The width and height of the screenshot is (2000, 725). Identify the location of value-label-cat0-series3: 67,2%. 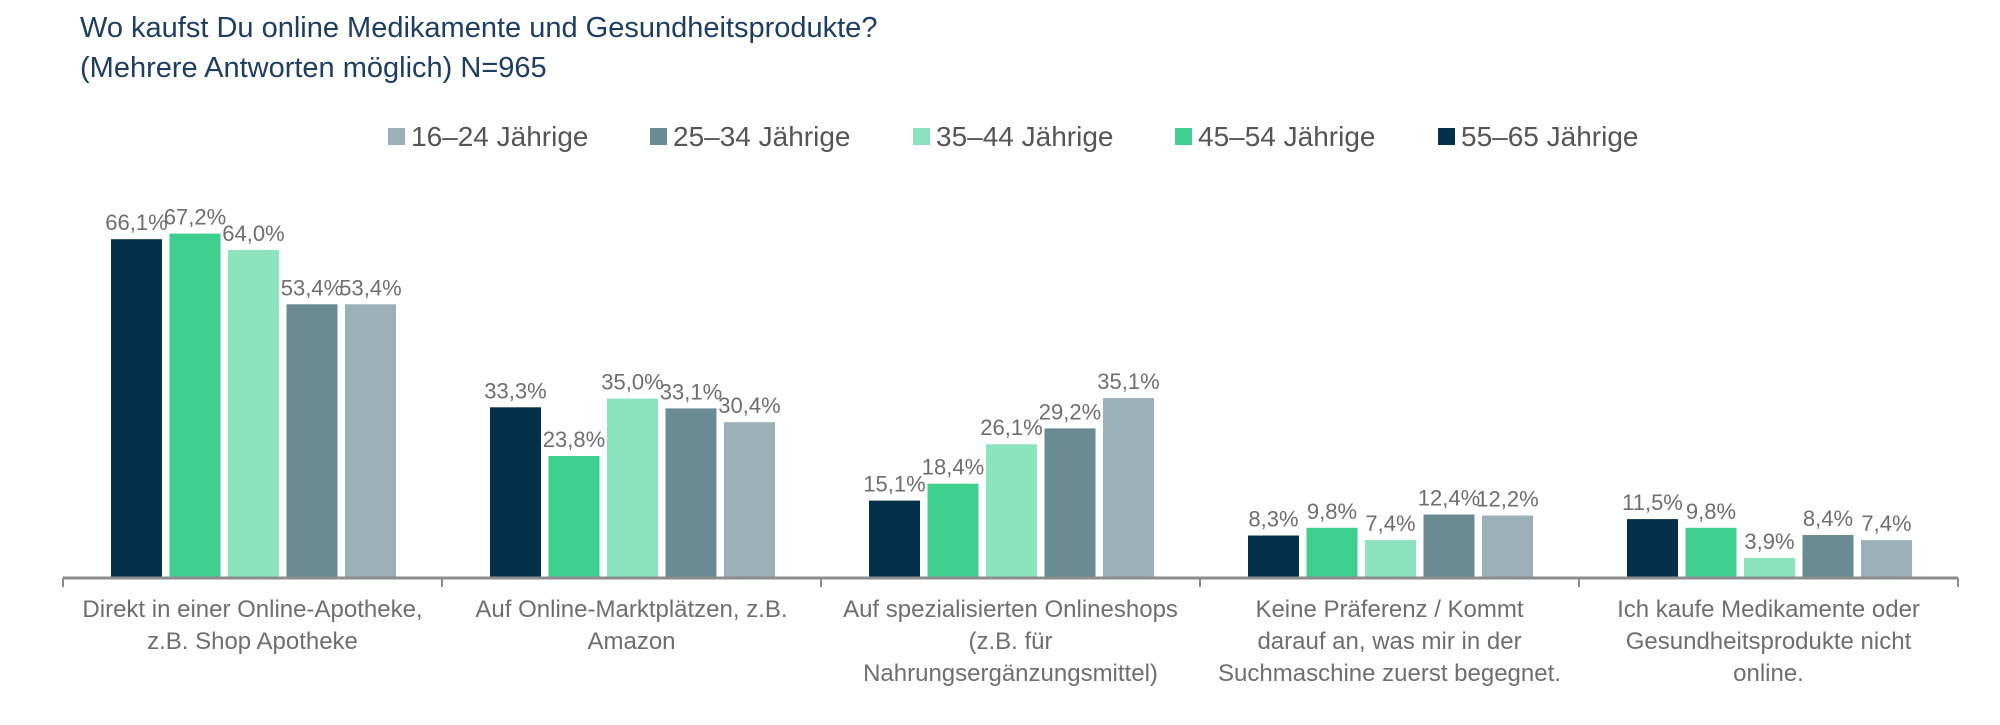
(195, 217).